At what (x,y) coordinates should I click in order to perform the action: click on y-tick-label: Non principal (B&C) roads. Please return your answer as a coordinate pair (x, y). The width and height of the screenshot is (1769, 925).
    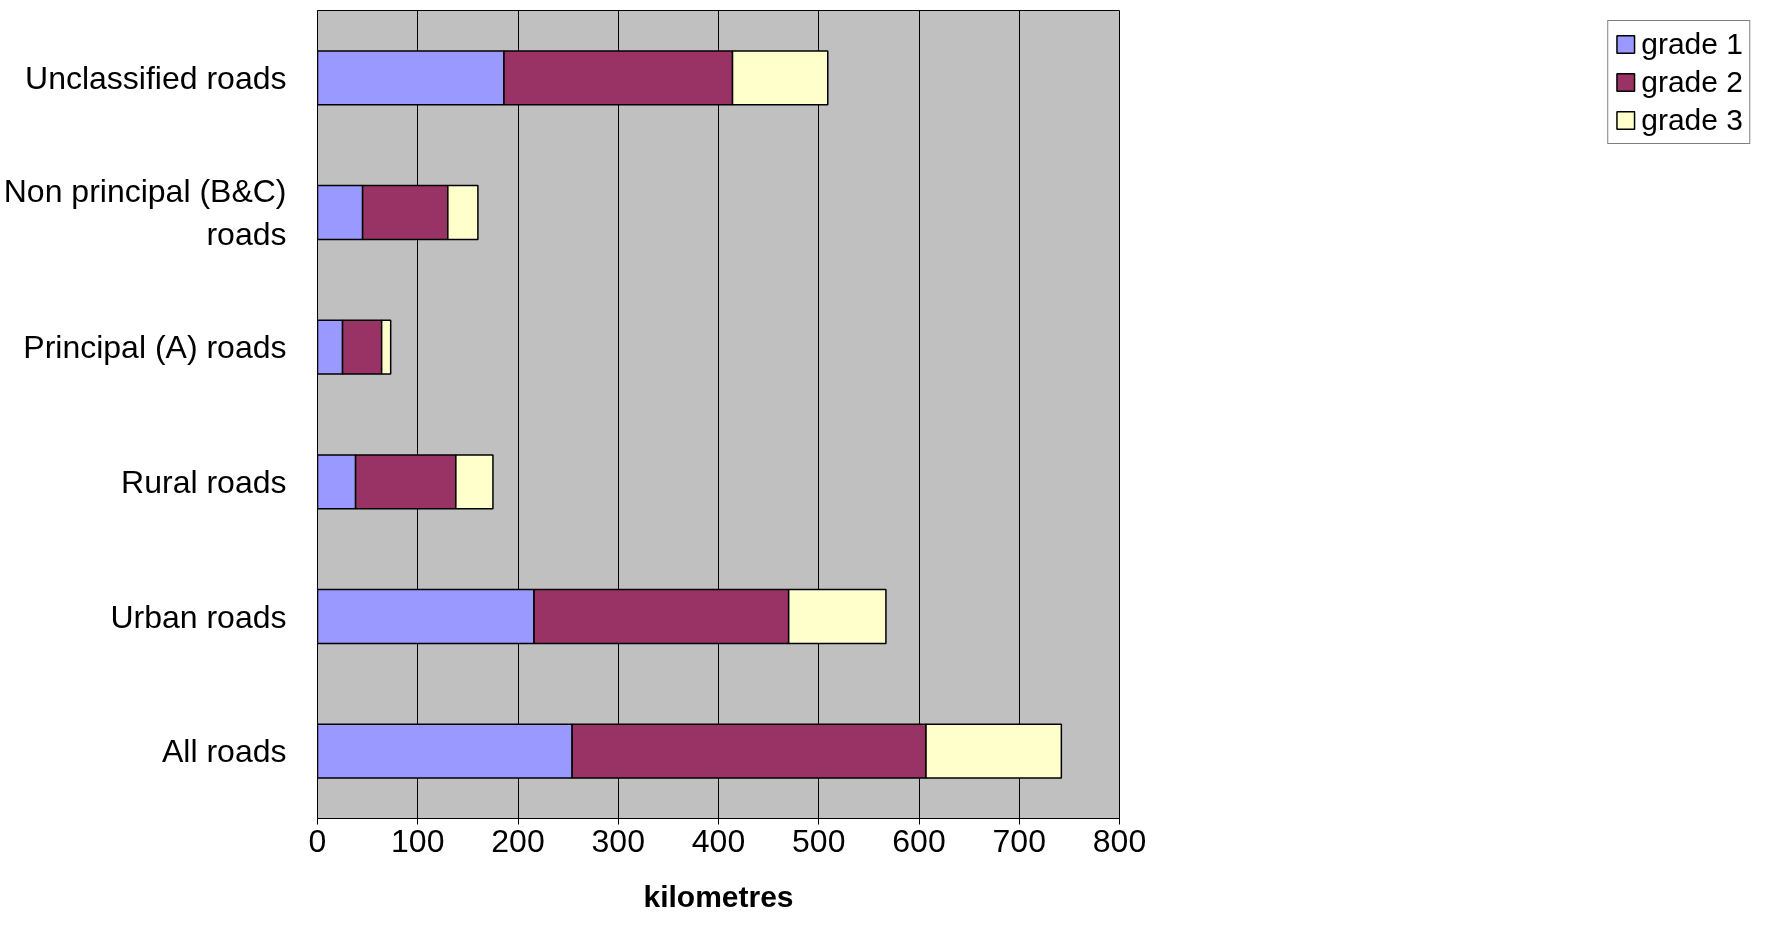
    Looking at the image, I should click on (145, 212).